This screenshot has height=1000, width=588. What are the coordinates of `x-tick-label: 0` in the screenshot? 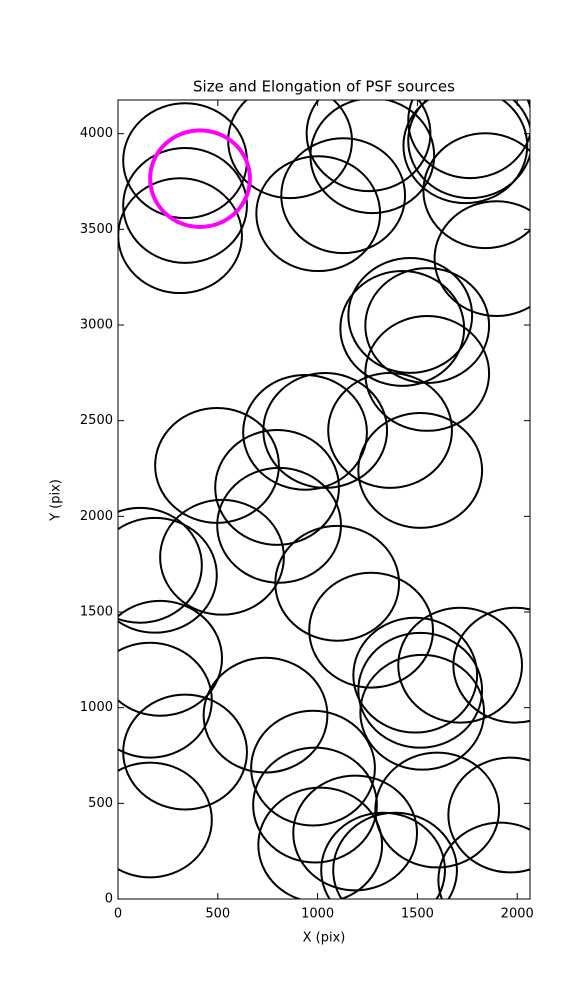 It's located at (118, 914).